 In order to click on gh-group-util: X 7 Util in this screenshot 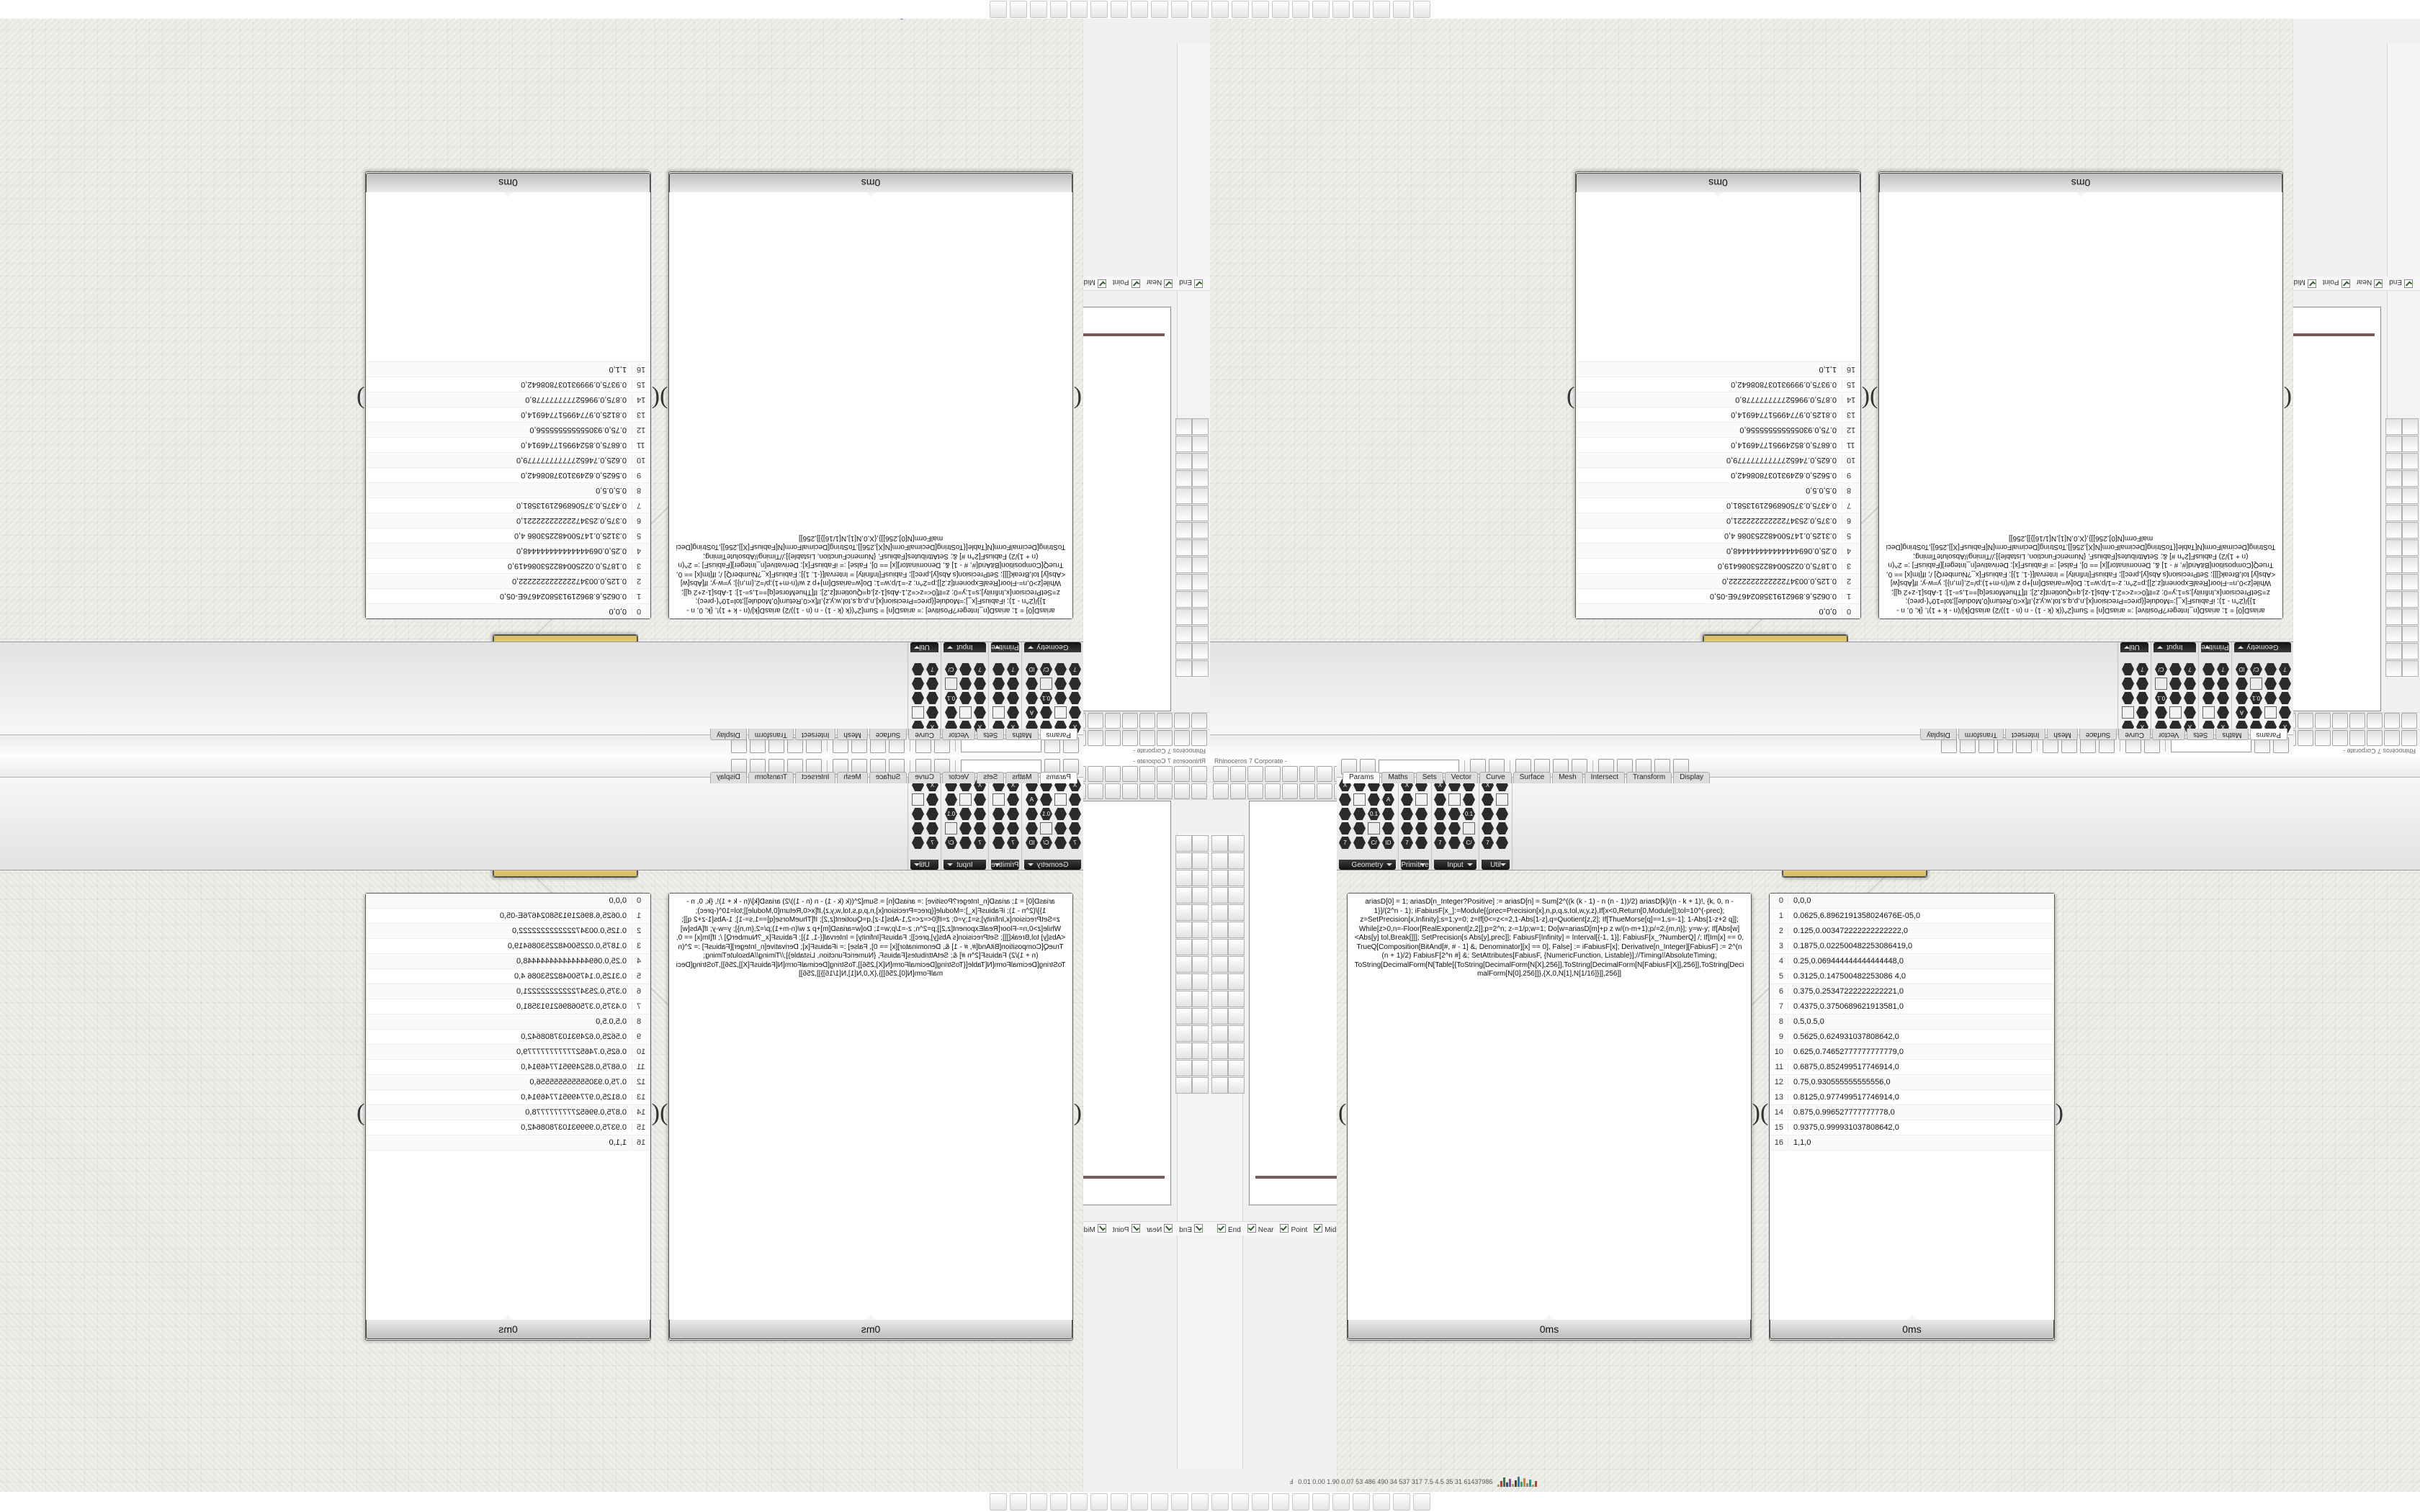, I will do `click(1495, 824)`.